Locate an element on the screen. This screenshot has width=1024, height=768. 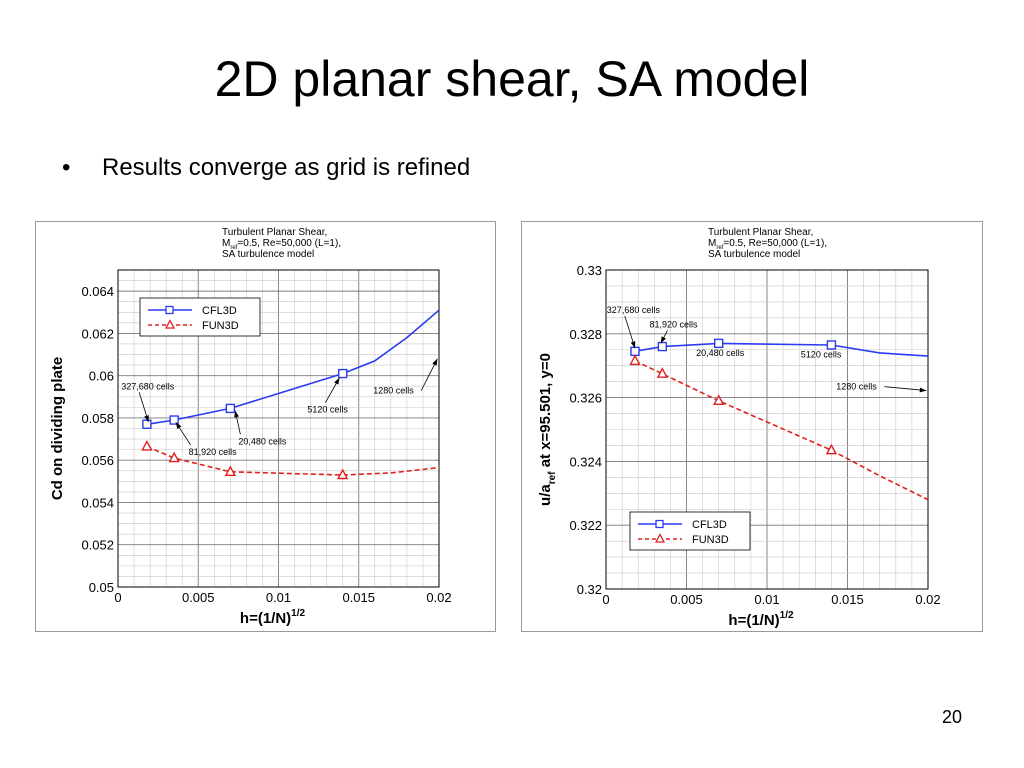
grid-size-annotation: 20,480 cells is located at coordinates (262, 441).